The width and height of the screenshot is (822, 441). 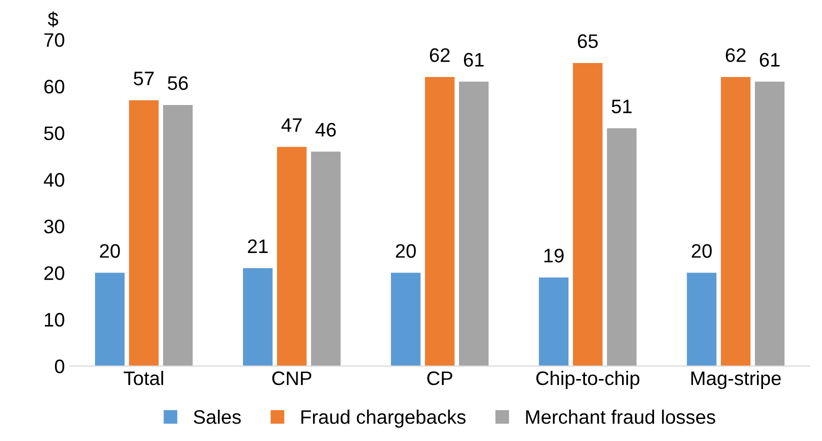 I want to click on data-label: 65, so click(x=588, y=41).